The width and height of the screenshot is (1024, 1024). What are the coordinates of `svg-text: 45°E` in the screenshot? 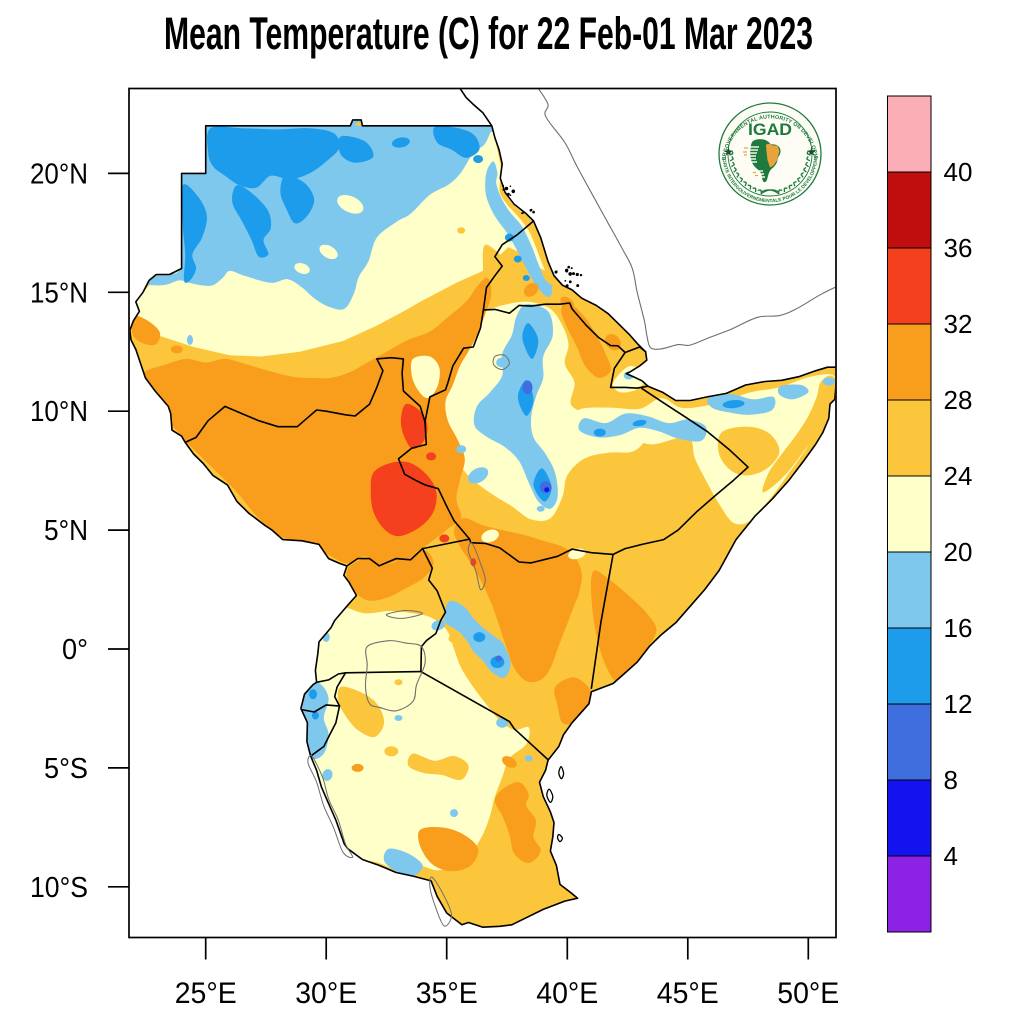 It's located at (688, 993).